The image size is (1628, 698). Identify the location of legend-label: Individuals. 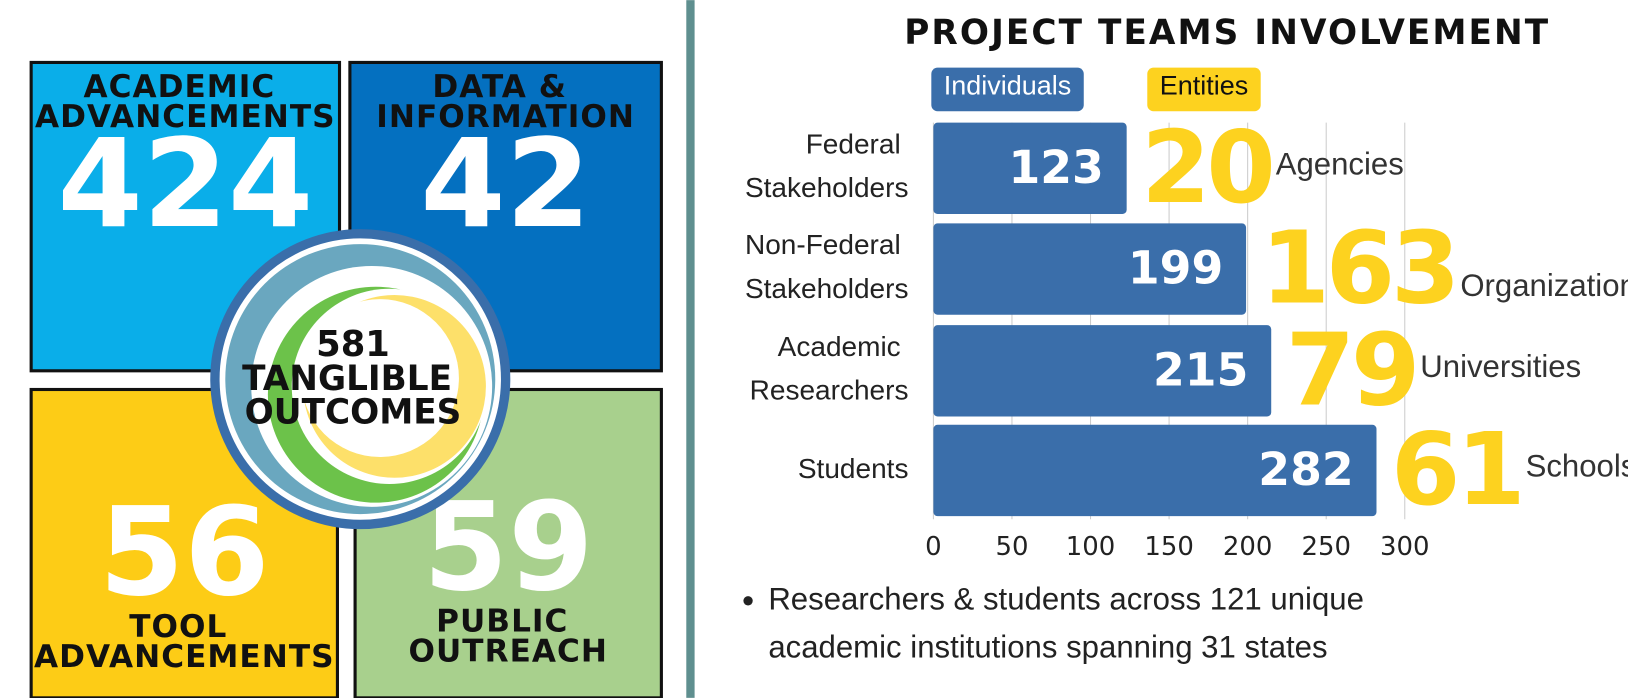
(1008, 85).